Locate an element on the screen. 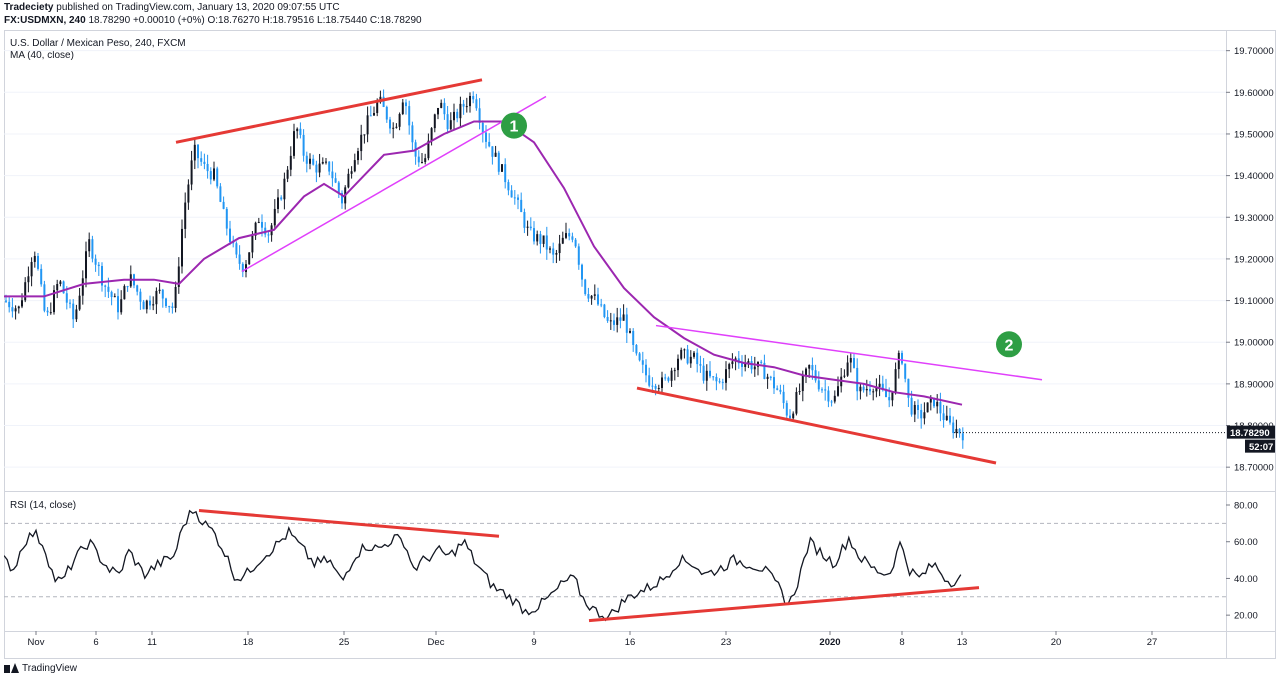 This screenshot has height=678, width=1280. time-tick-label: 9 is located at coordinates (533, 642).